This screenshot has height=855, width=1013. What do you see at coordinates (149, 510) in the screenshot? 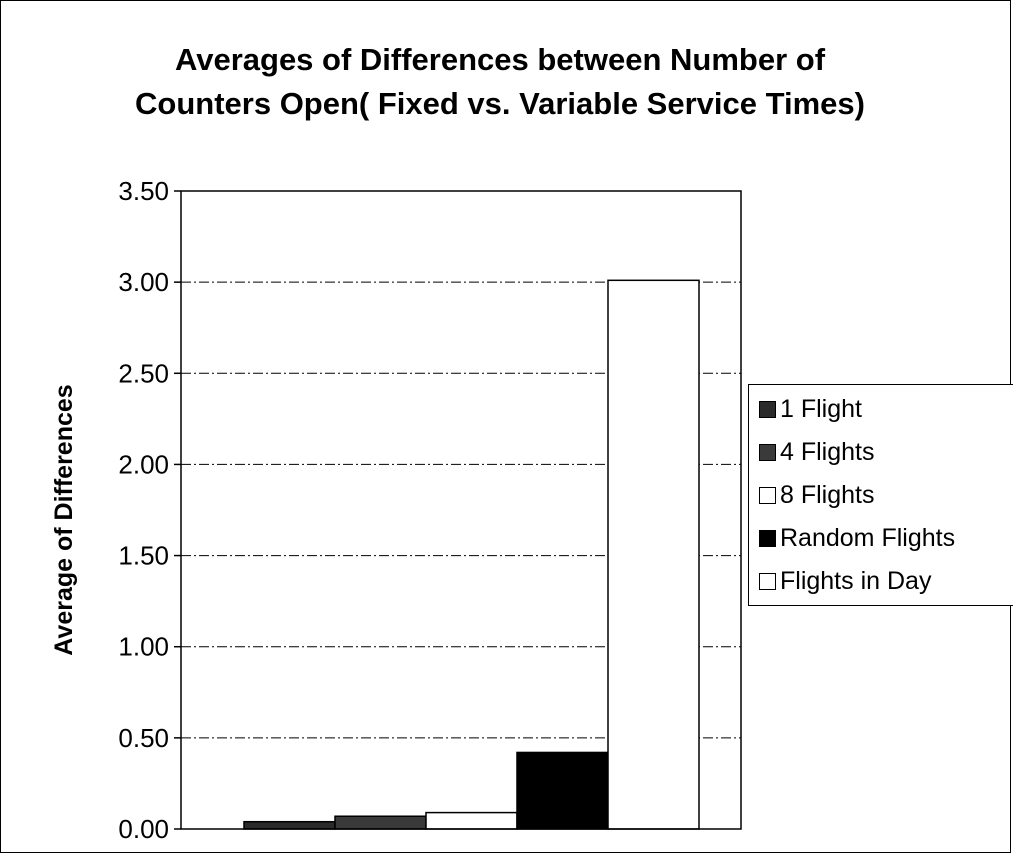
I see `y-axis-ticks: 0.00 0.50 1.00 1.50 2.00 2.50 3.00 3.50` at bounding box center [149, 510].